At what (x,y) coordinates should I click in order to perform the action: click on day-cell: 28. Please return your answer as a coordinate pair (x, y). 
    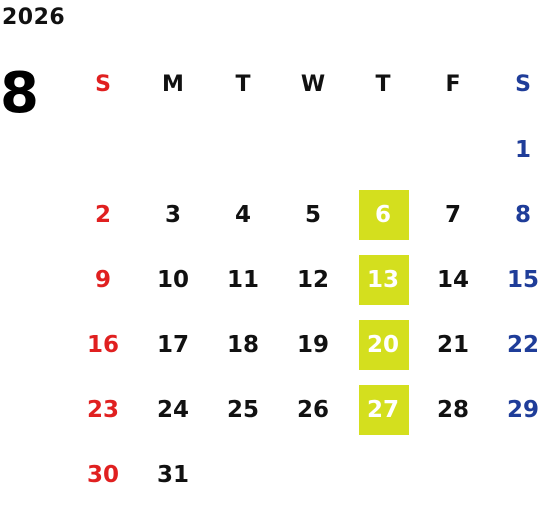
    Looking at the image, I should click on (452, 409).